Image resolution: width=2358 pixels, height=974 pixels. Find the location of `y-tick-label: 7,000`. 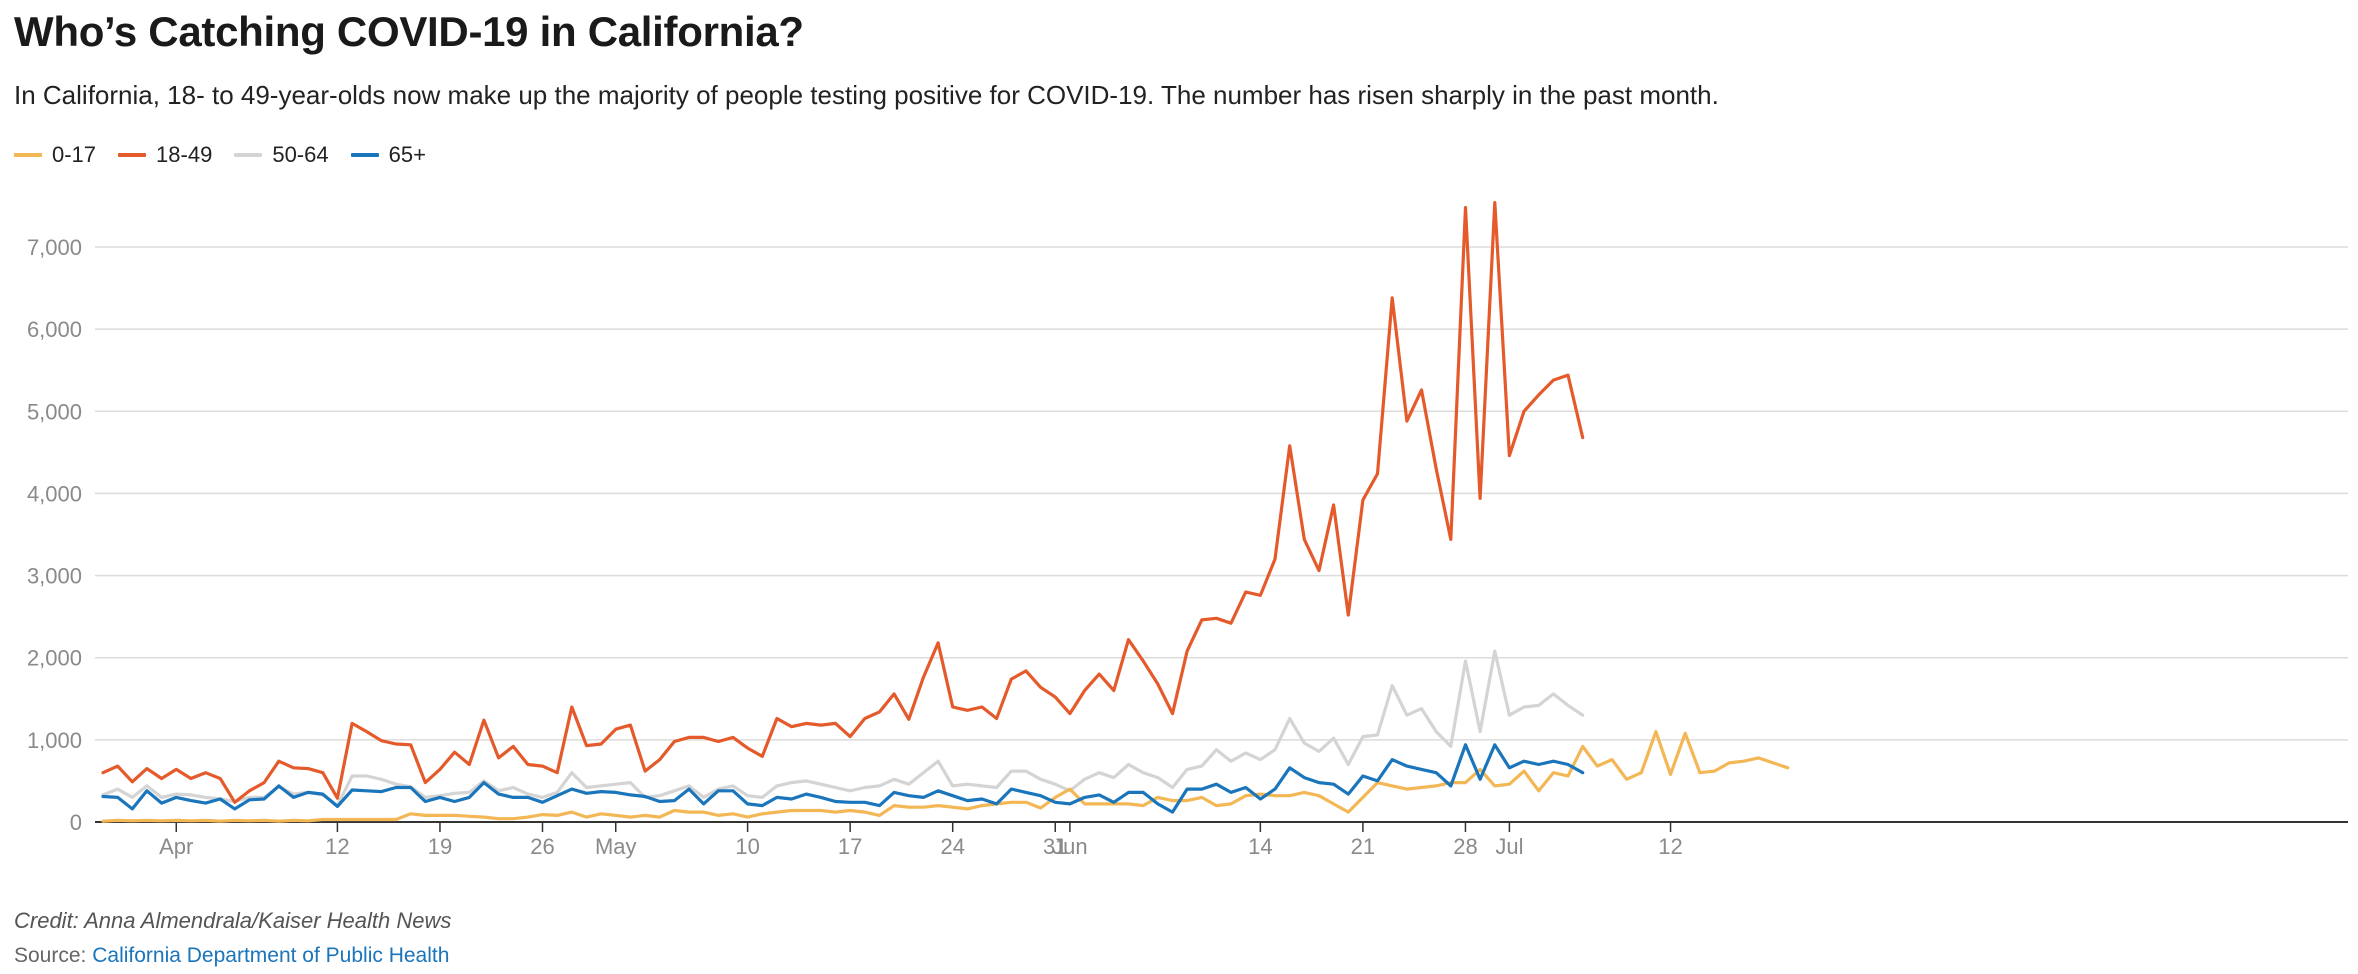

y-tick-label: 7,000 is located at coordinates (54, 247).